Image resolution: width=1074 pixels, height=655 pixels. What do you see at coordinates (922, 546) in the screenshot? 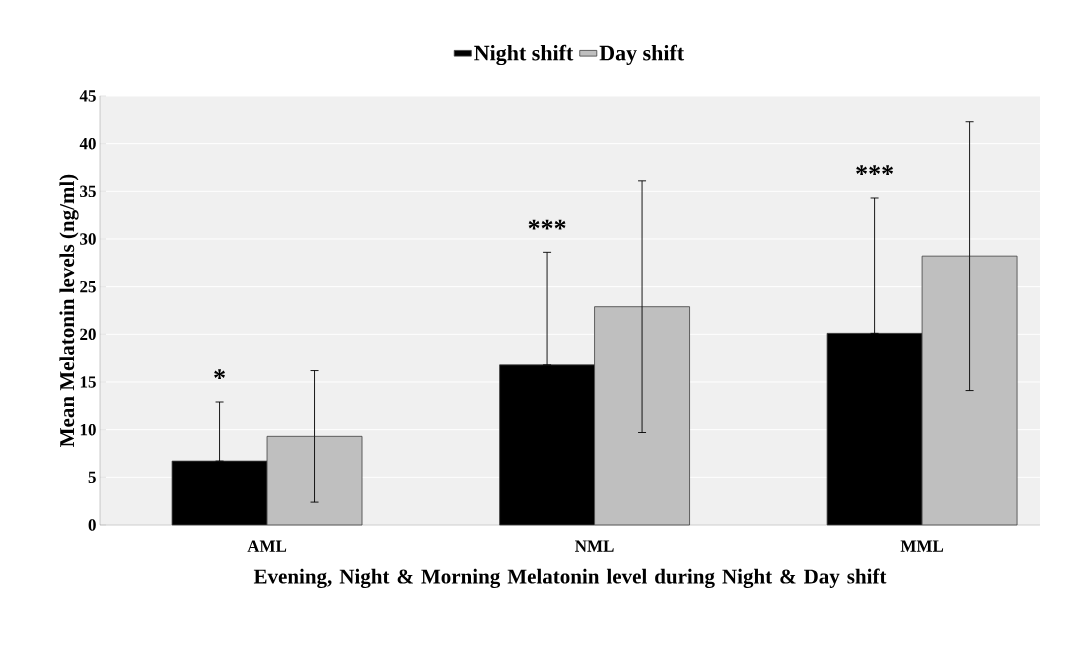
I see `x-tick-label: MML` at bounding box center [922, 546].